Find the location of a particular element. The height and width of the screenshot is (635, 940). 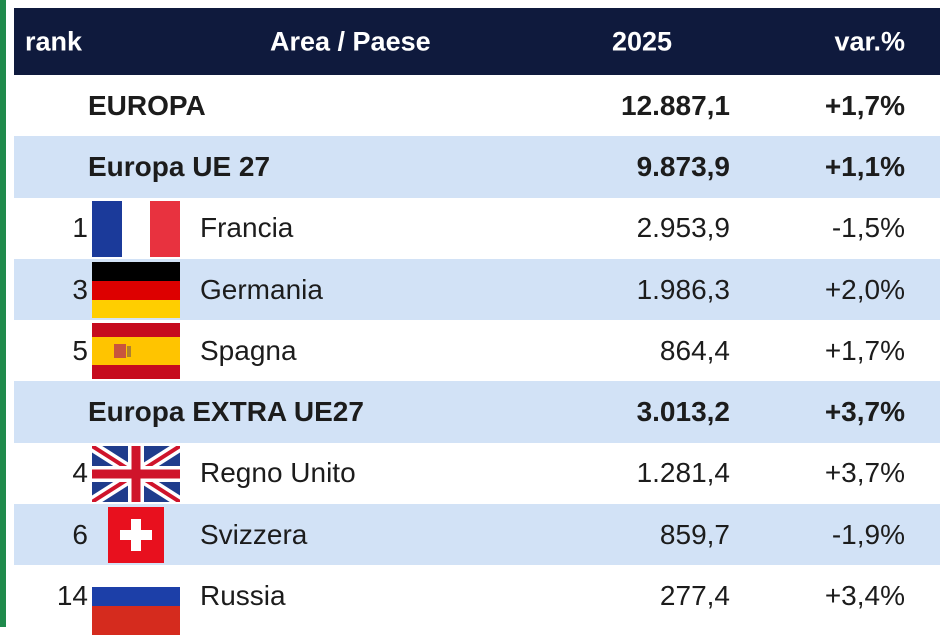

area: Francia is located at coordinates (247, 228).